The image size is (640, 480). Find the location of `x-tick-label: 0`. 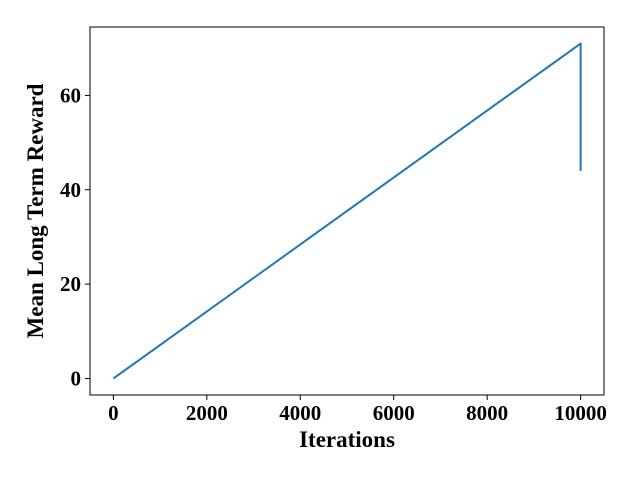

x-tick-label: 0 is located at coordinates (113, 413).